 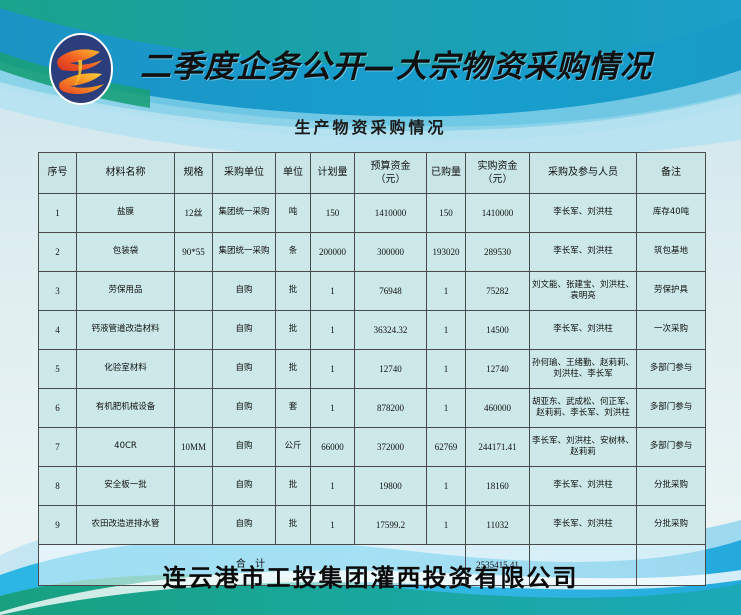 I want to click on cell-no: 8, so click(x=57, y=486).